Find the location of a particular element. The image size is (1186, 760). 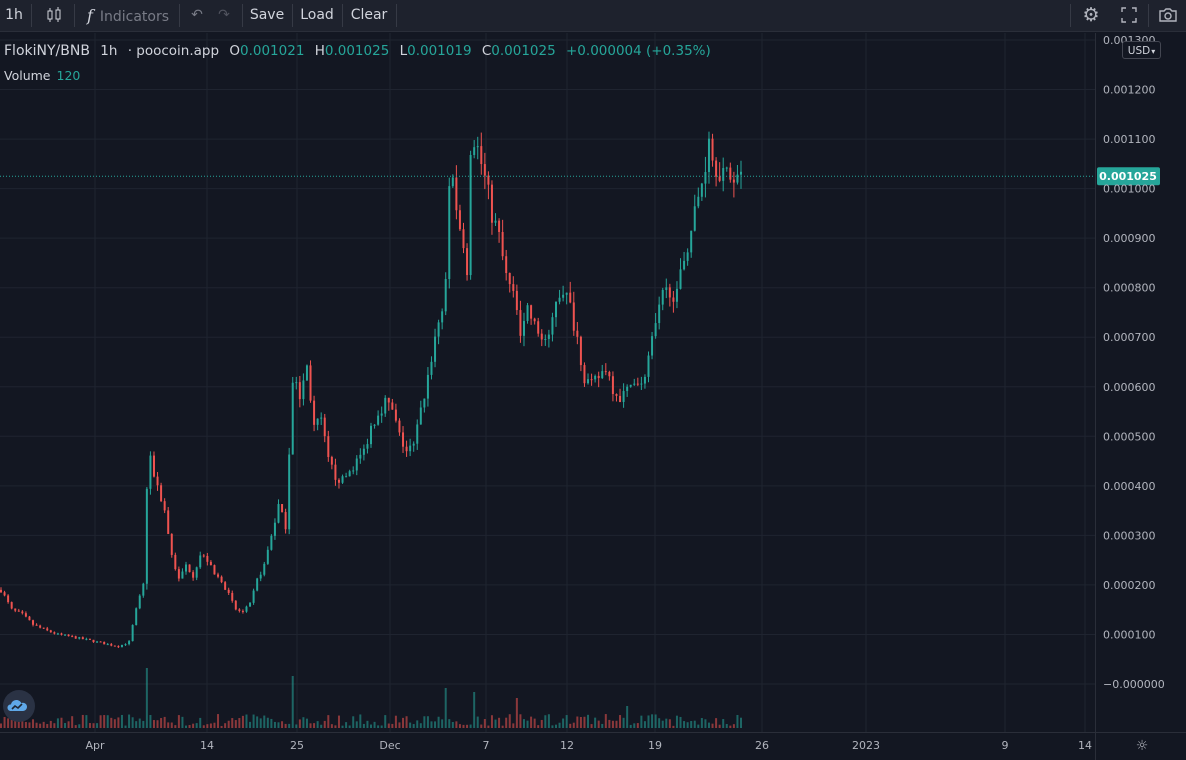

y-tick-label: 0.000800 is located at coordinates (1129, 288).